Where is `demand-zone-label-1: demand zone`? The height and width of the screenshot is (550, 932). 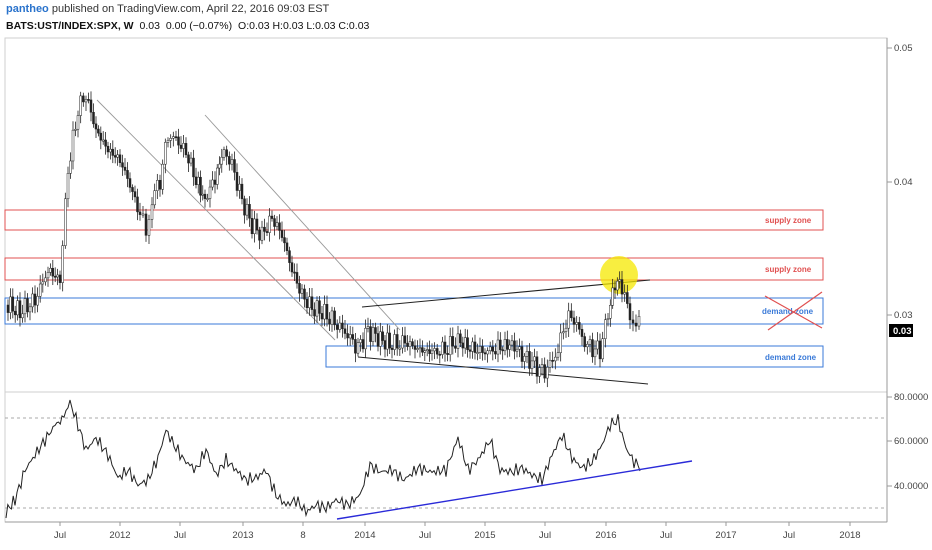
demand-zone-label-1: demand zone is located at coordinates (788, 311).